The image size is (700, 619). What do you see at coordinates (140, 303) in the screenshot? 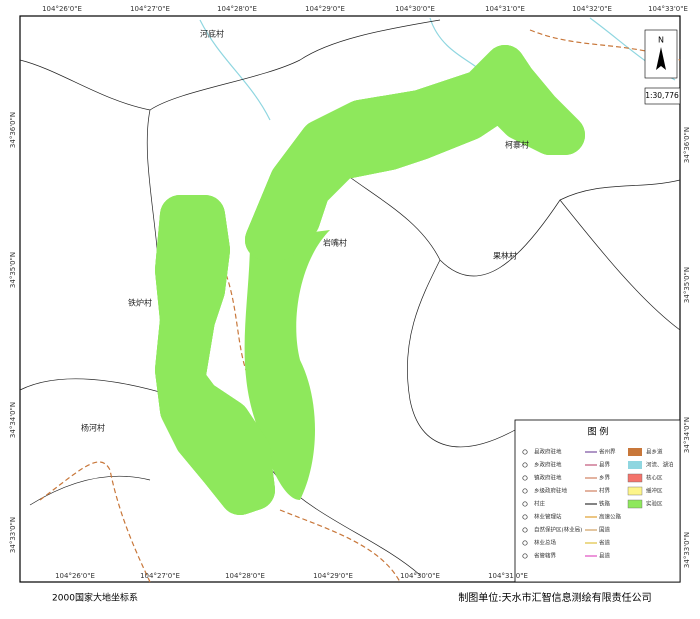
I see `village-label: 铁炉村` at bounding box center [140, 303].